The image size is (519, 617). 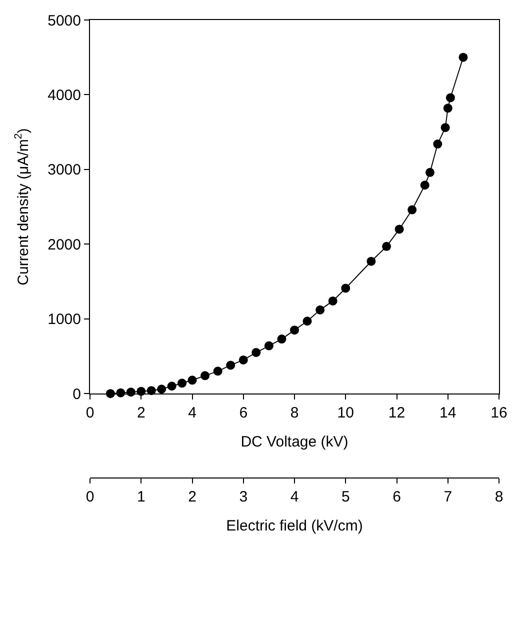 What do you see at coordinates (499, 497) in the screenshot?
I see `x2-tick-label: 8` at bounding box center [499, 497].